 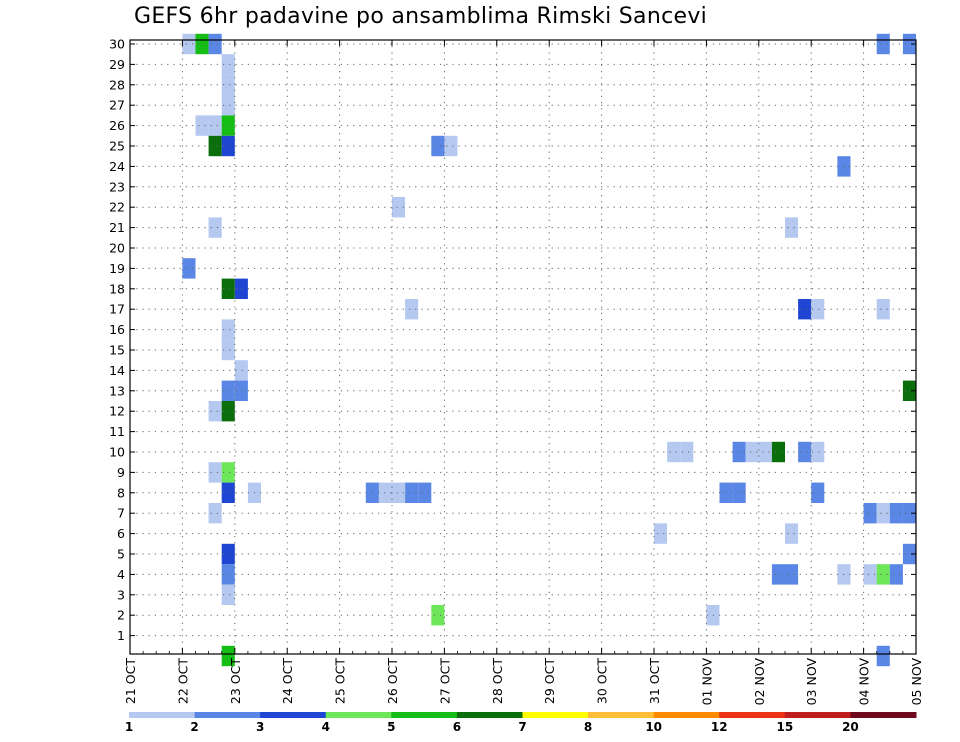 I want to click on y-tick-label: 13, so click(x=117, y=390).